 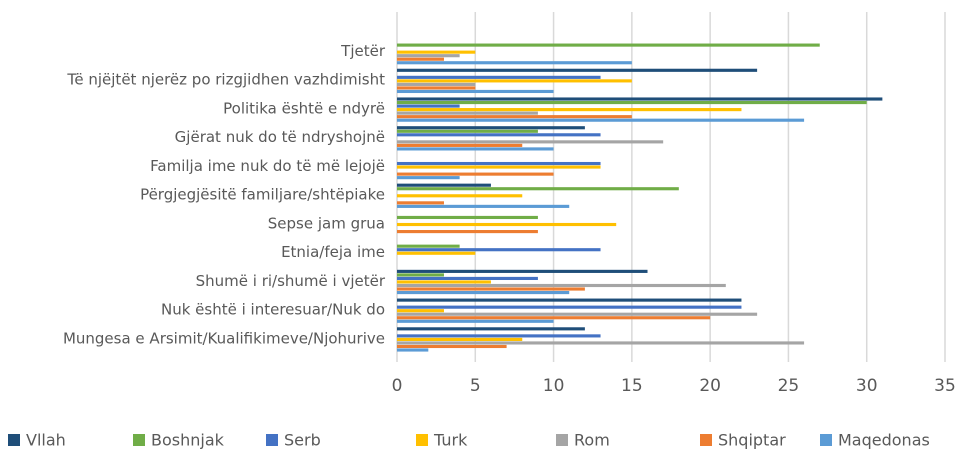 I want to click on legend-label: Shqiptar, so click(x=752, y=440).